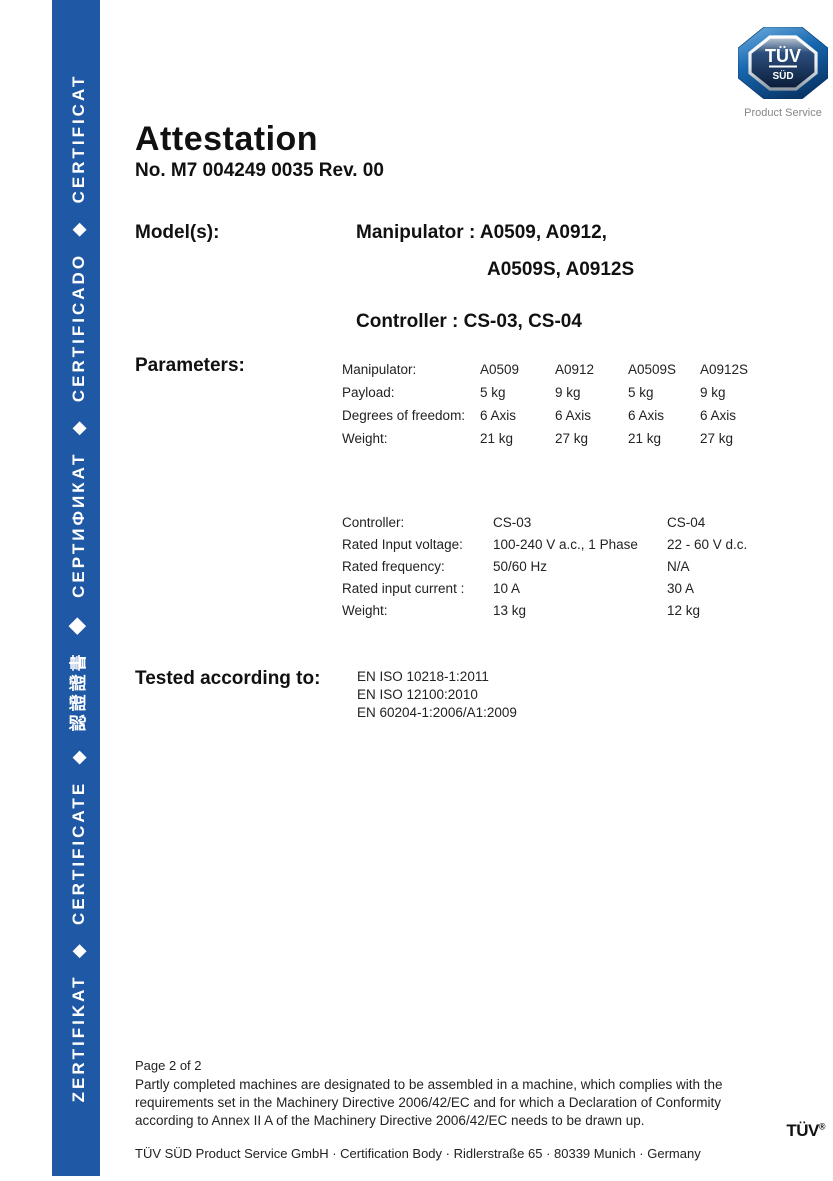 The image size is (833, 1181). Describe the element at coordinates (684, 610) in the screenshot. I see `table-cell: 12 kg` at that location.